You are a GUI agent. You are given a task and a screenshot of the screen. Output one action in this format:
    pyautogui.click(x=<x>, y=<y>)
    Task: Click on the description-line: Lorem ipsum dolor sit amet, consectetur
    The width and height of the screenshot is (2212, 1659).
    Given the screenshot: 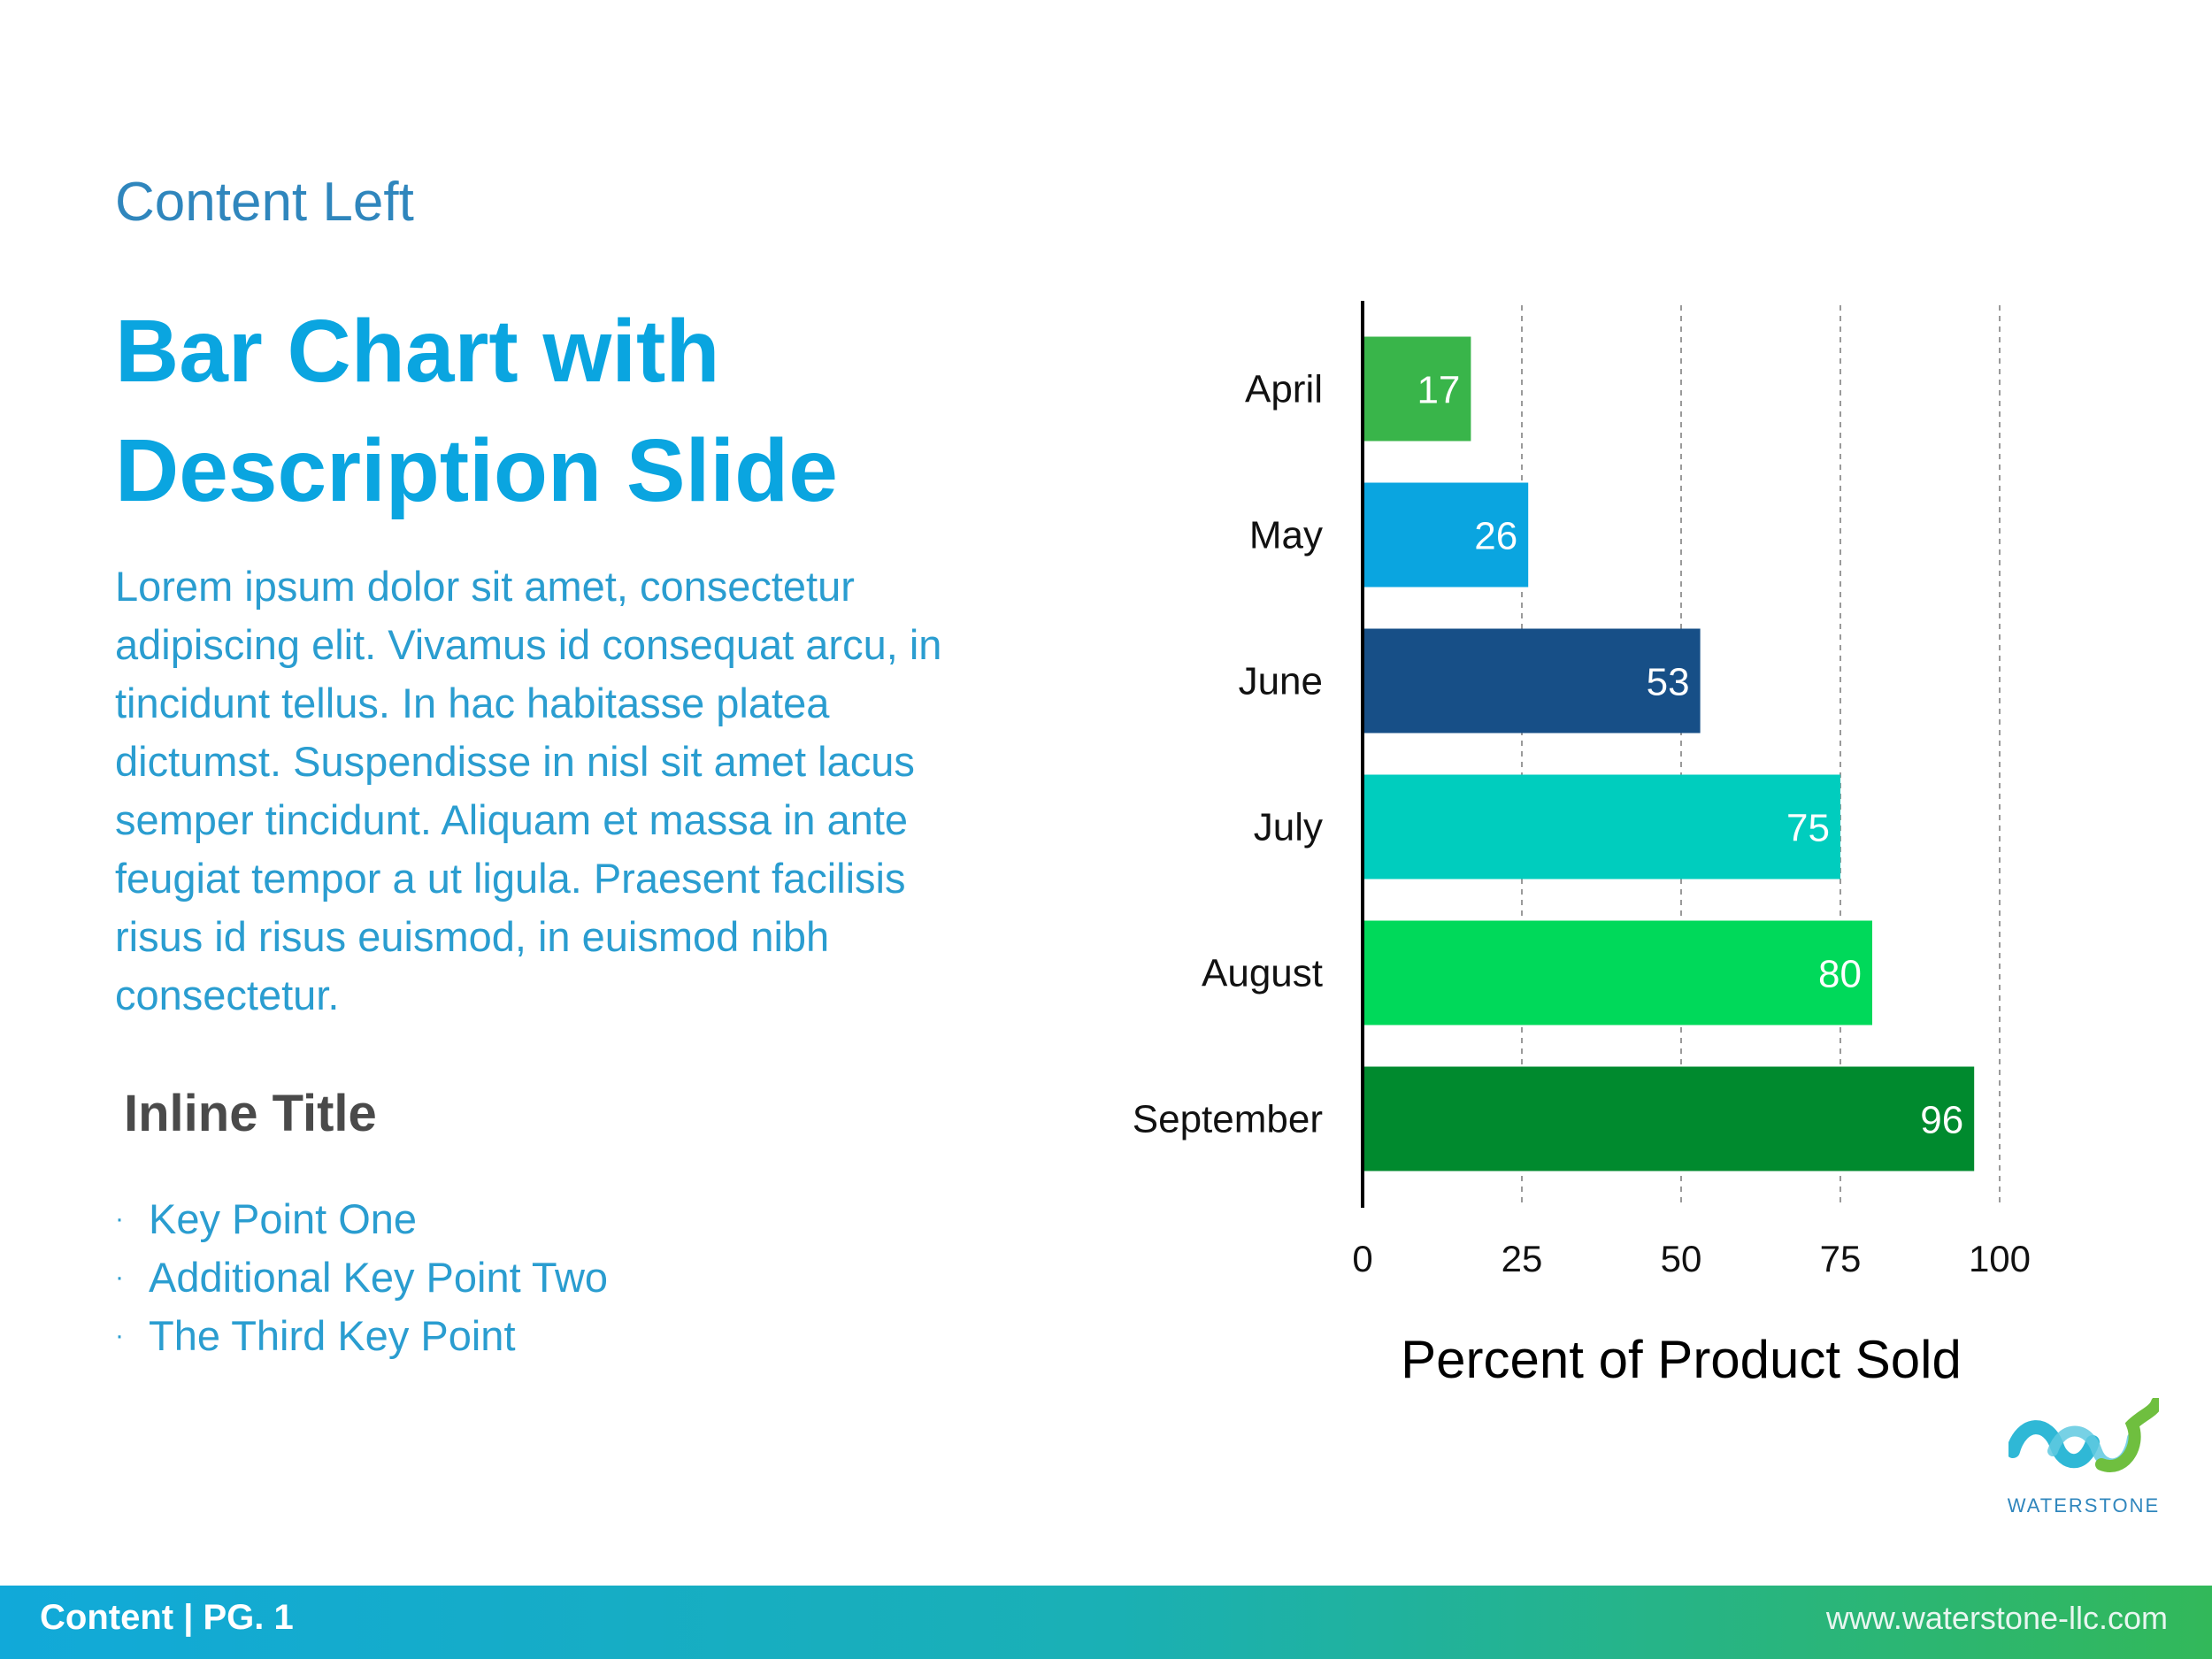 What is the action you would take?
    pyautogui.click(x=485, y=586)
    